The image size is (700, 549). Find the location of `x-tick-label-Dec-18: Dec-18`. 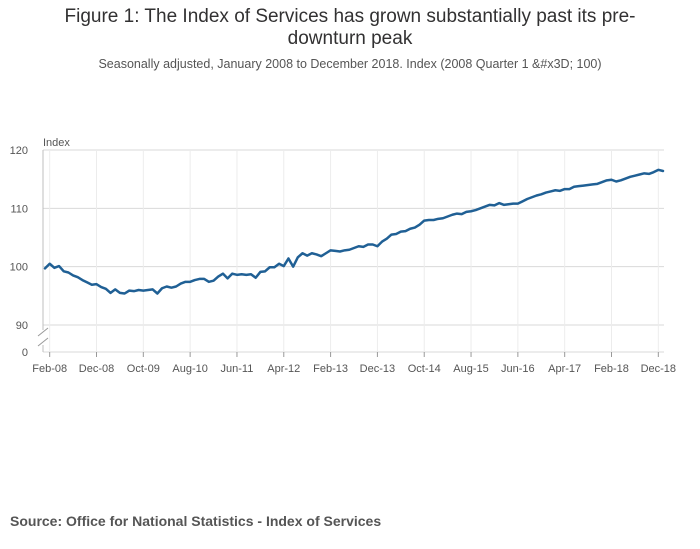

x-tick-label-Dec-18: Dec-18 is located at coordinates (658, 369).